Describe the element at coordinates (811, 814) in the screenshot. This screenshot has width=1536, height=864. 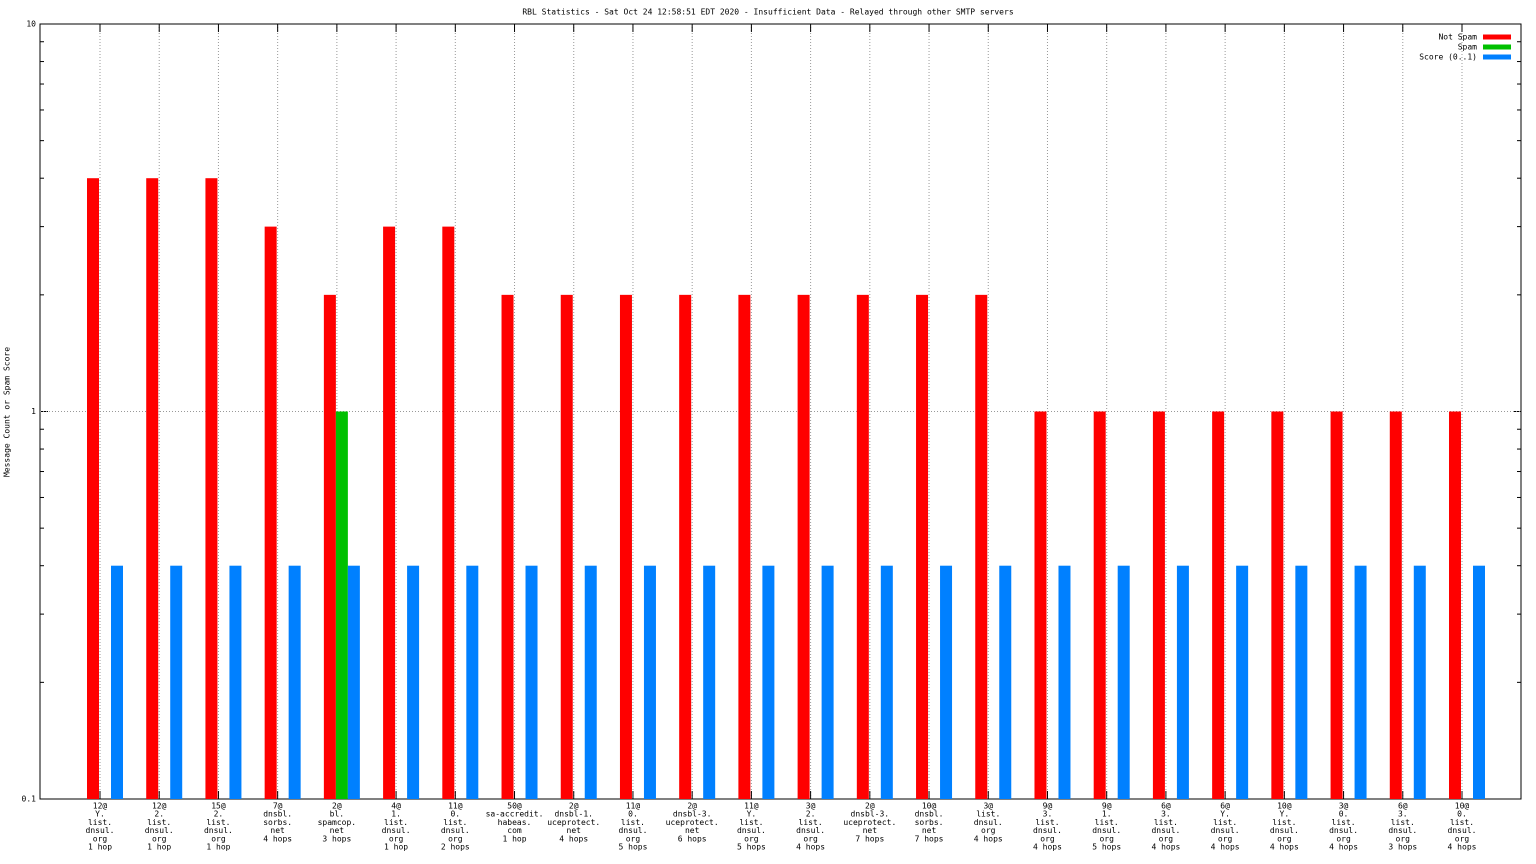
I see `x-tick-label: 2.` at that location.